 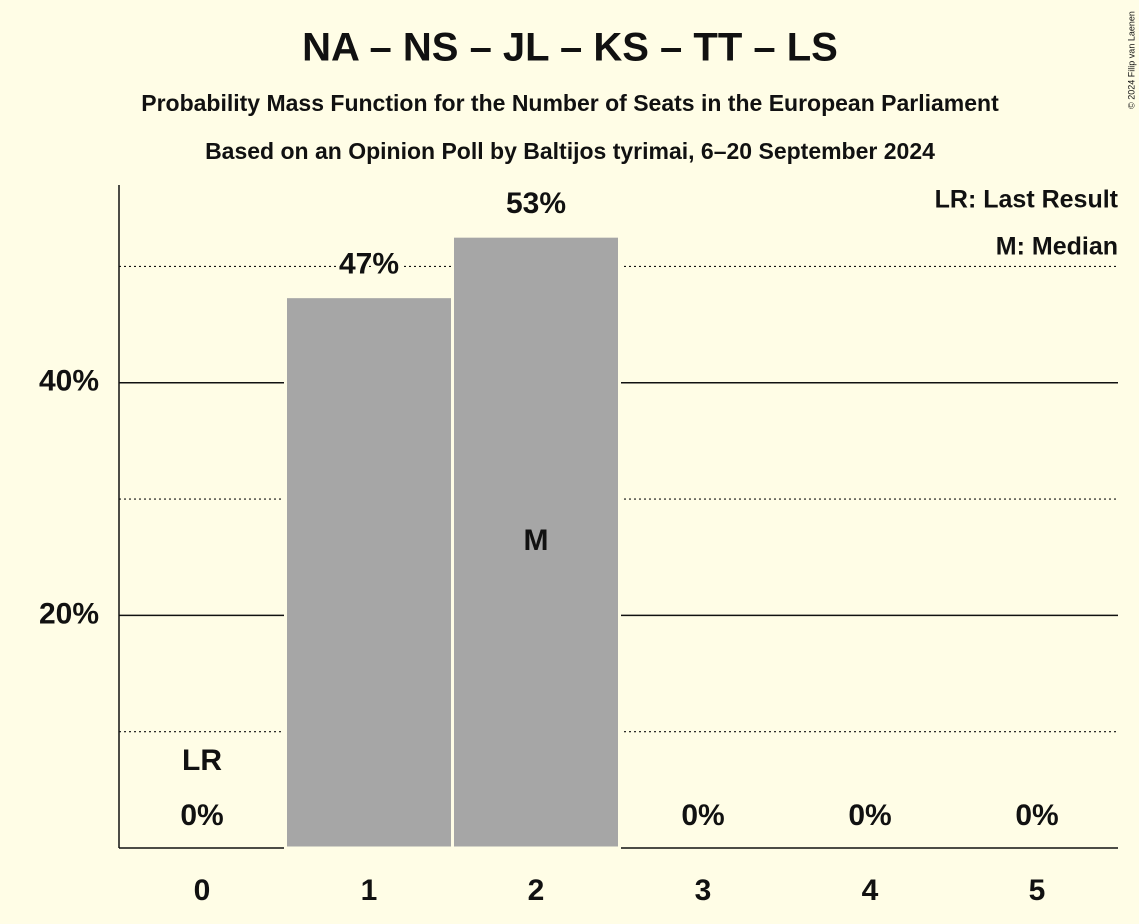 I want to click on x-tick-label: 5, so click(x=1037, y=890).